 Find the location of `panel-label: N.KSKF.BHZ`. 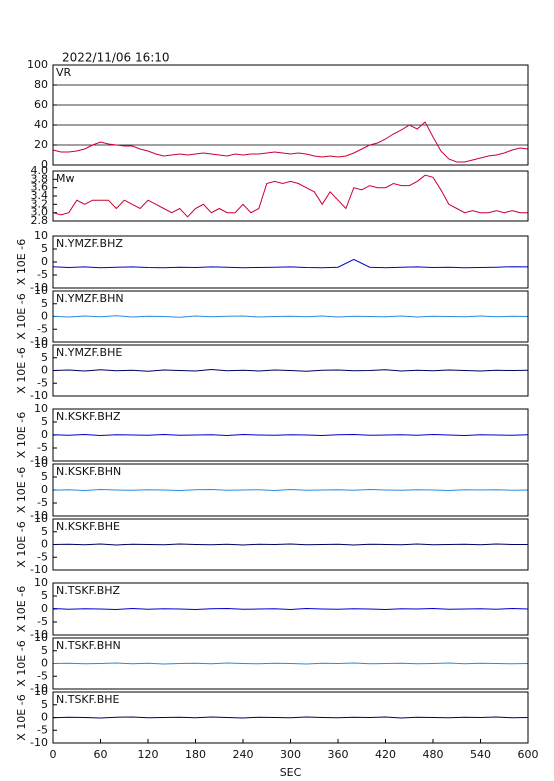

panel-label: N.KSKF.BHZ is located at coordinates (88, 416).